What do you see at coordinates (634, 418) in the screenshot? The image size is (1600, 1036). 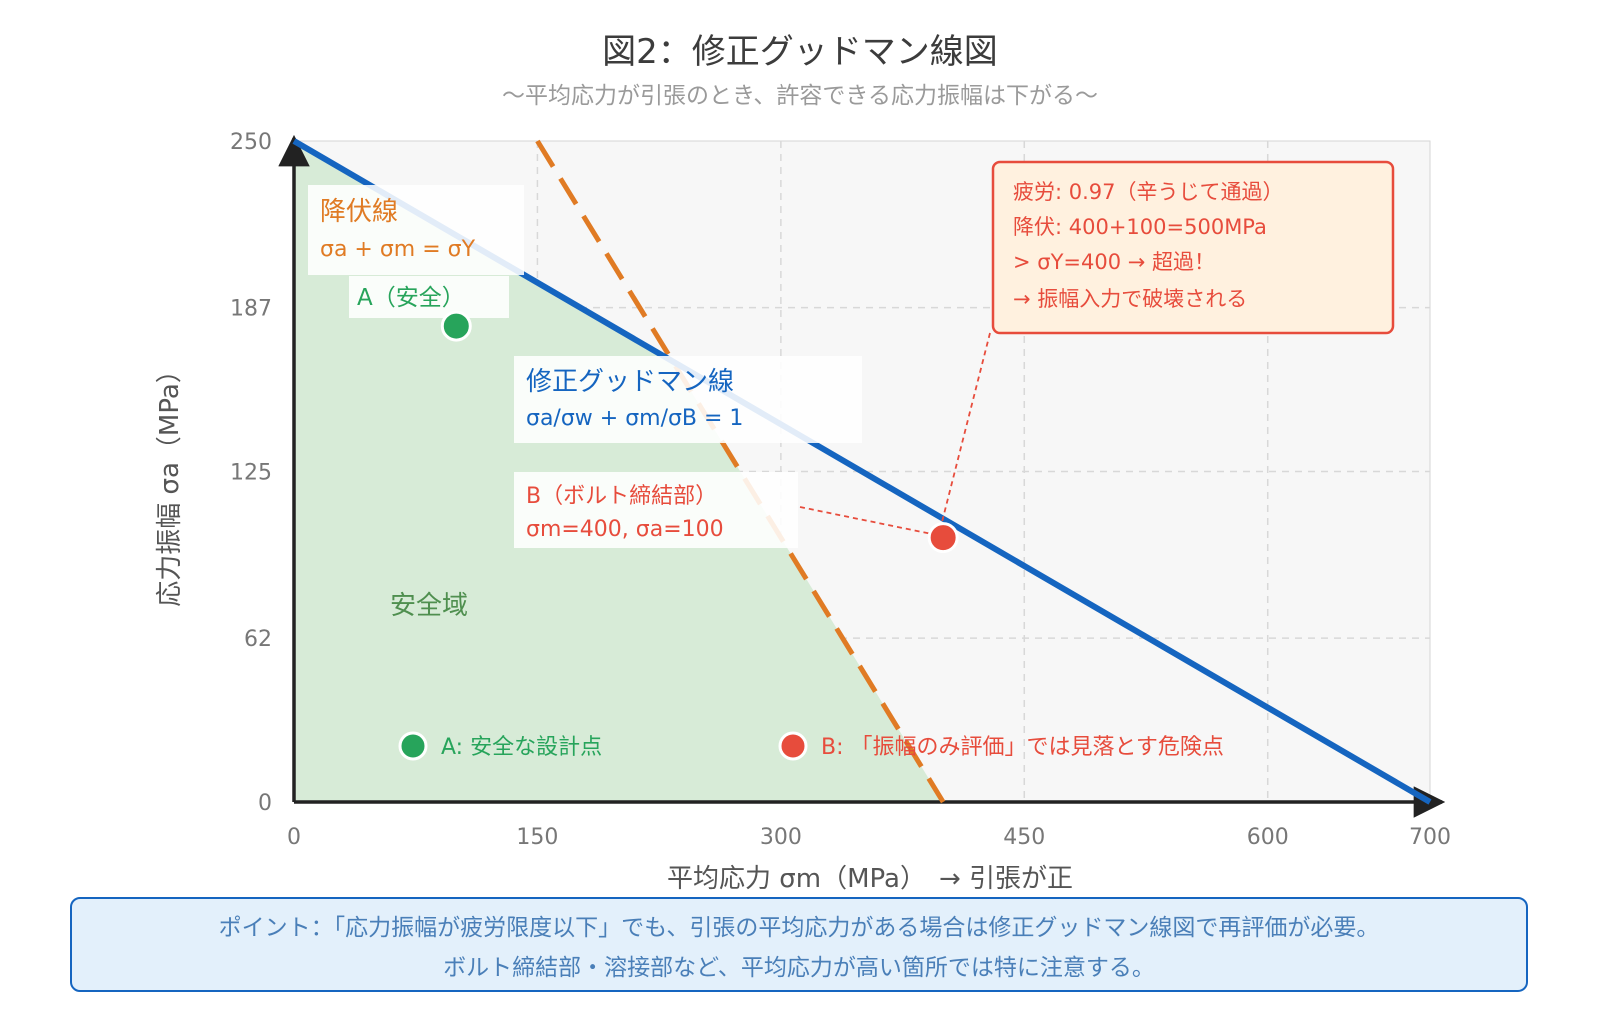 I see `goodman-equation: σa/σw + σm/σB = 1` at bounding box center [634, 418].